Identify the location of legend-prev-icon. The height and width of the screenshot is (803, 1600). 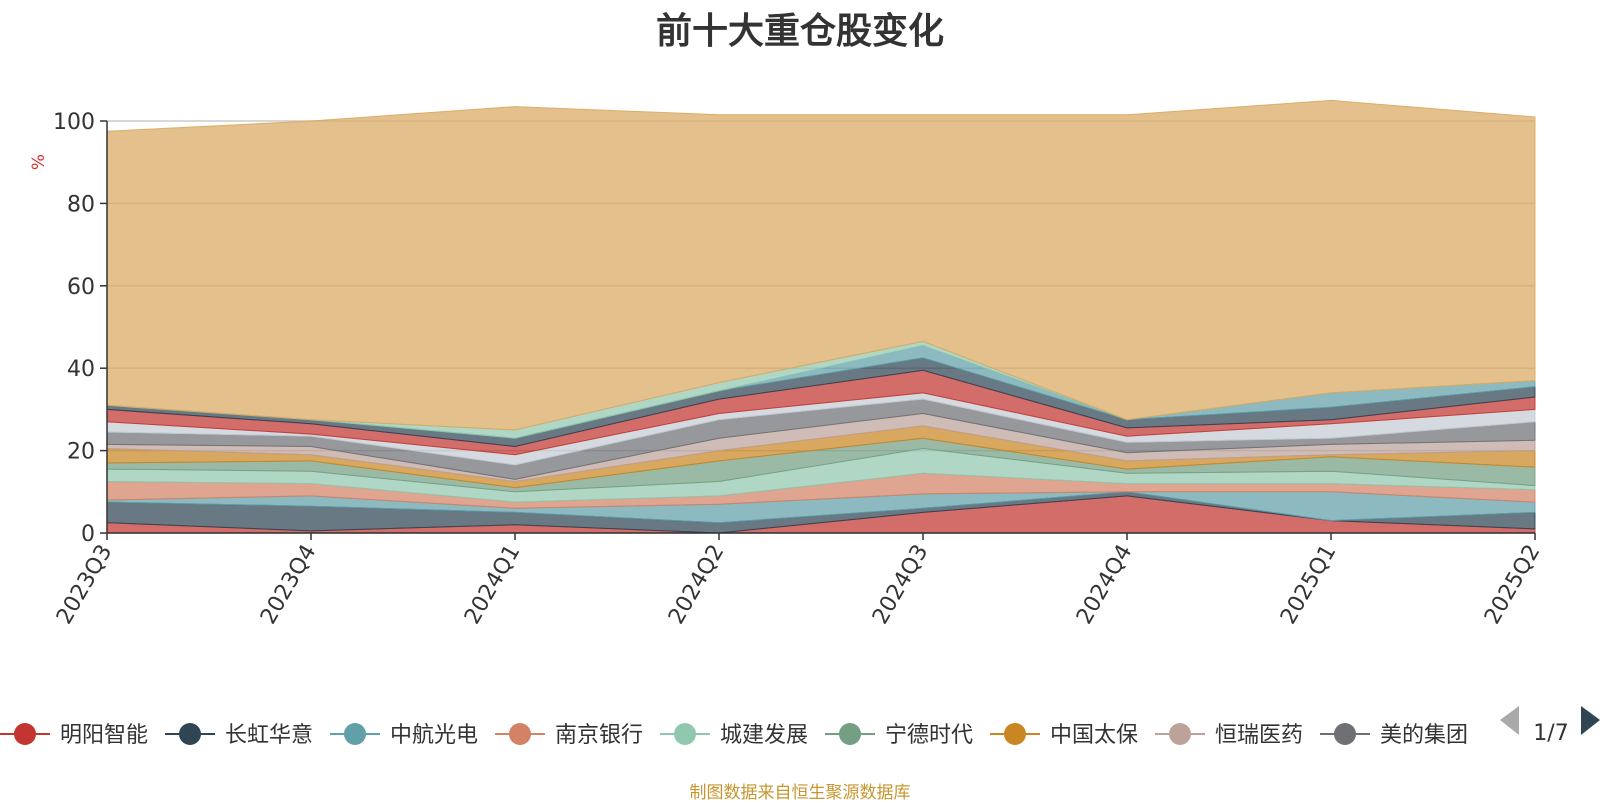
(1509, 720).